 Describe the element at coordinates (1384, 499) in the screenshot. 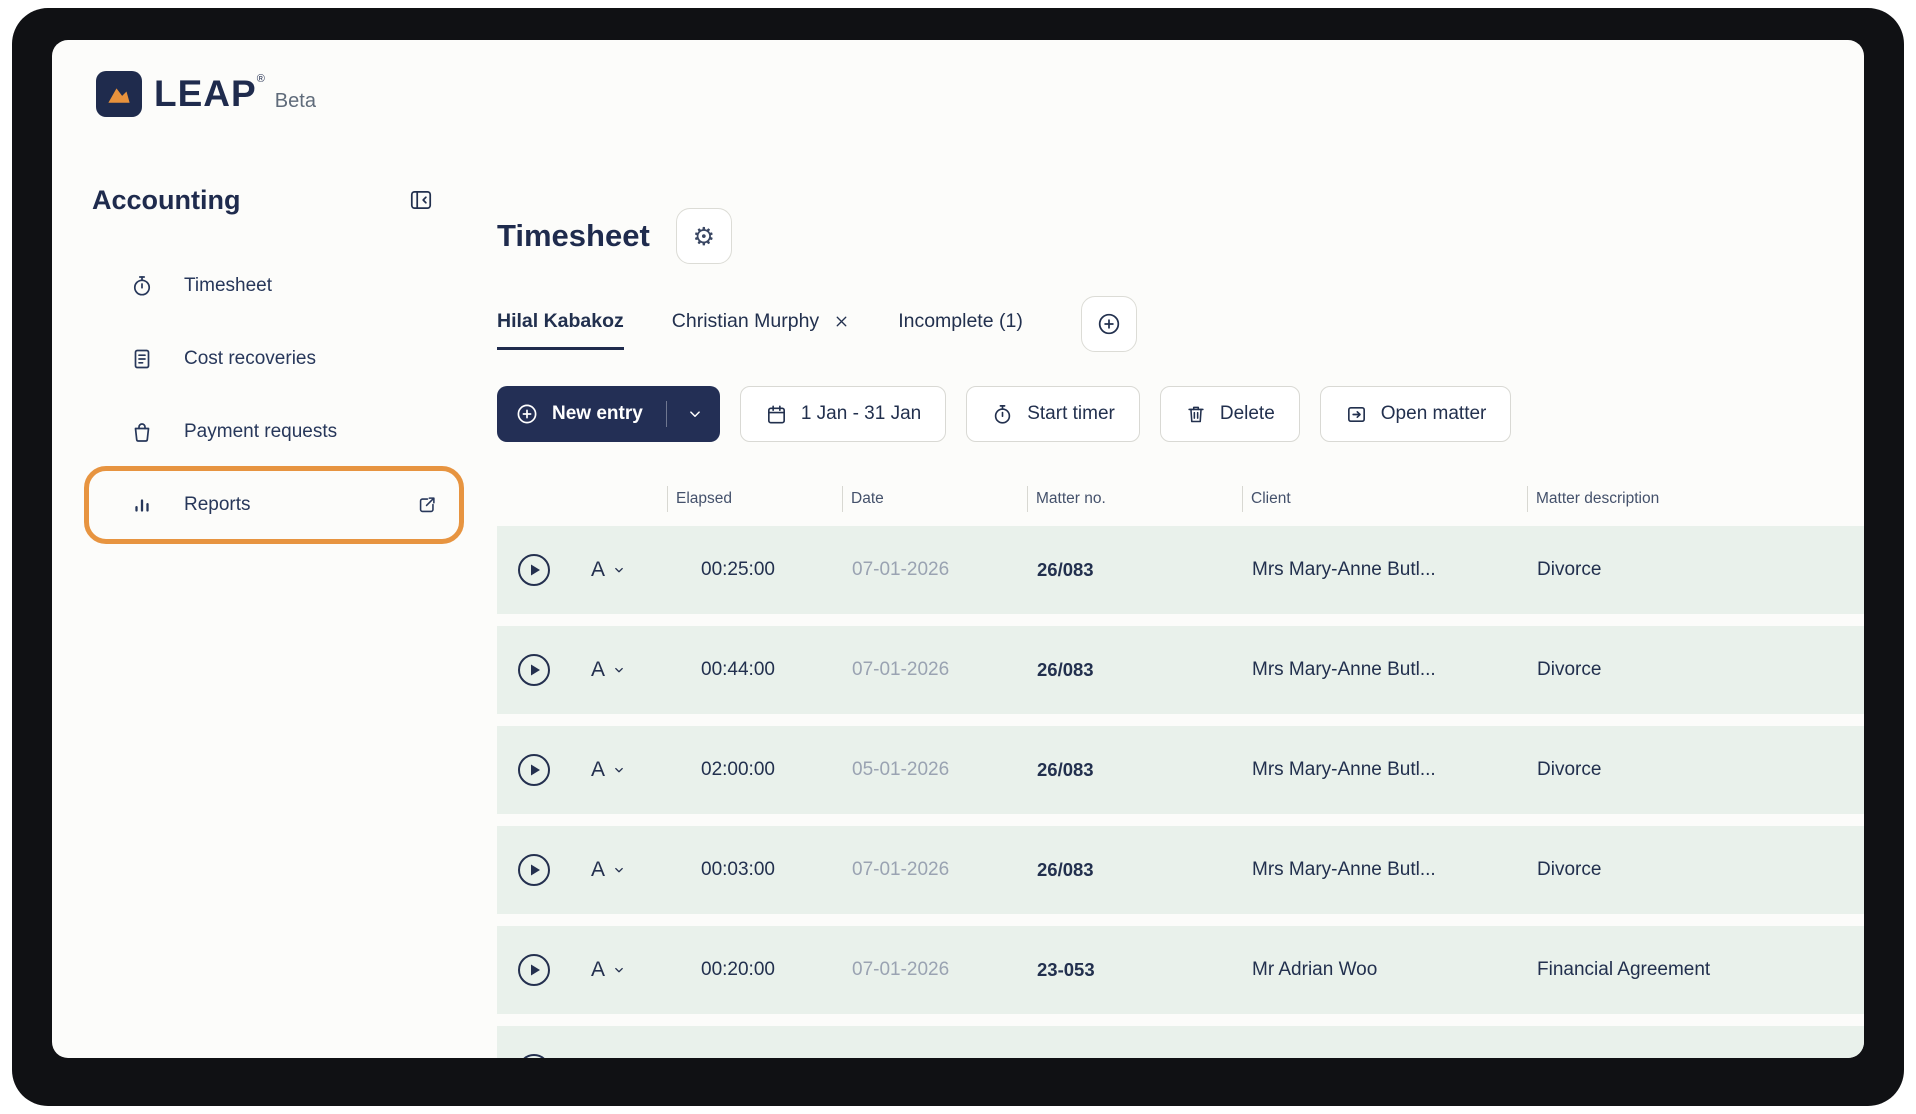

I see `header-client: Client` at that location.